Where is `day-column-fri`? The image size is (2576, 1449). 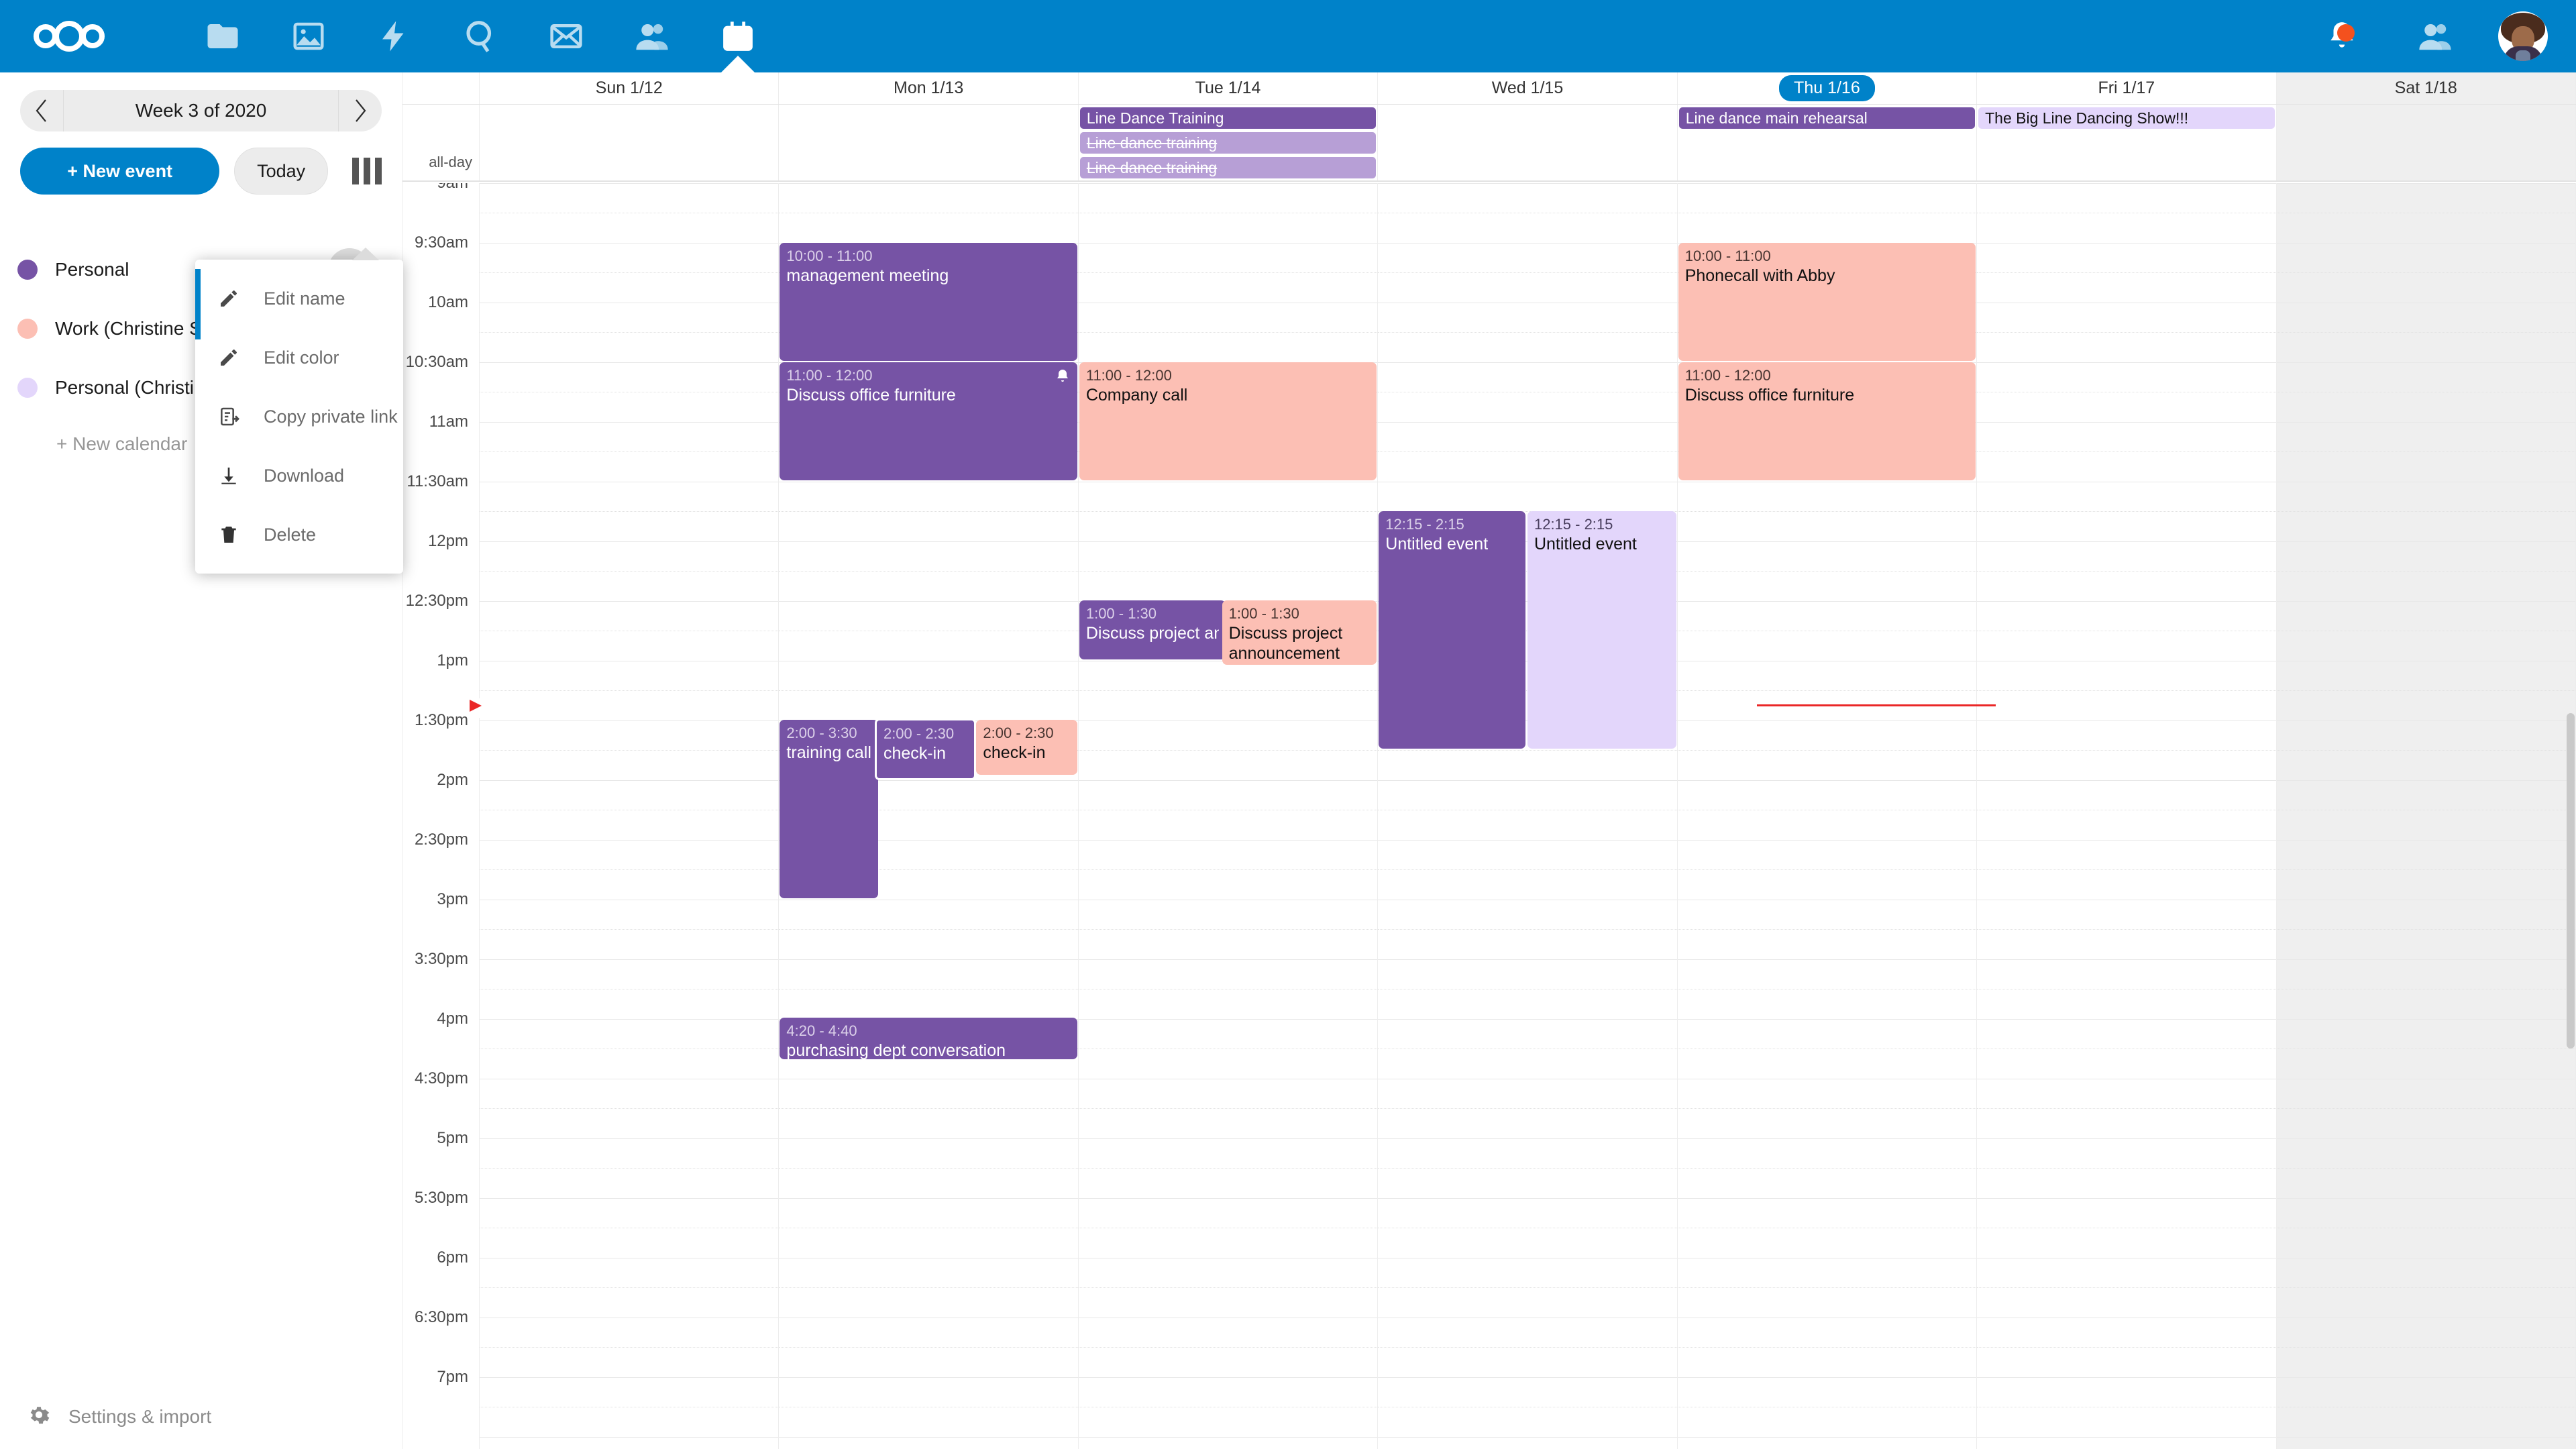 day-column-fri is located at coordinates (2127, 816).